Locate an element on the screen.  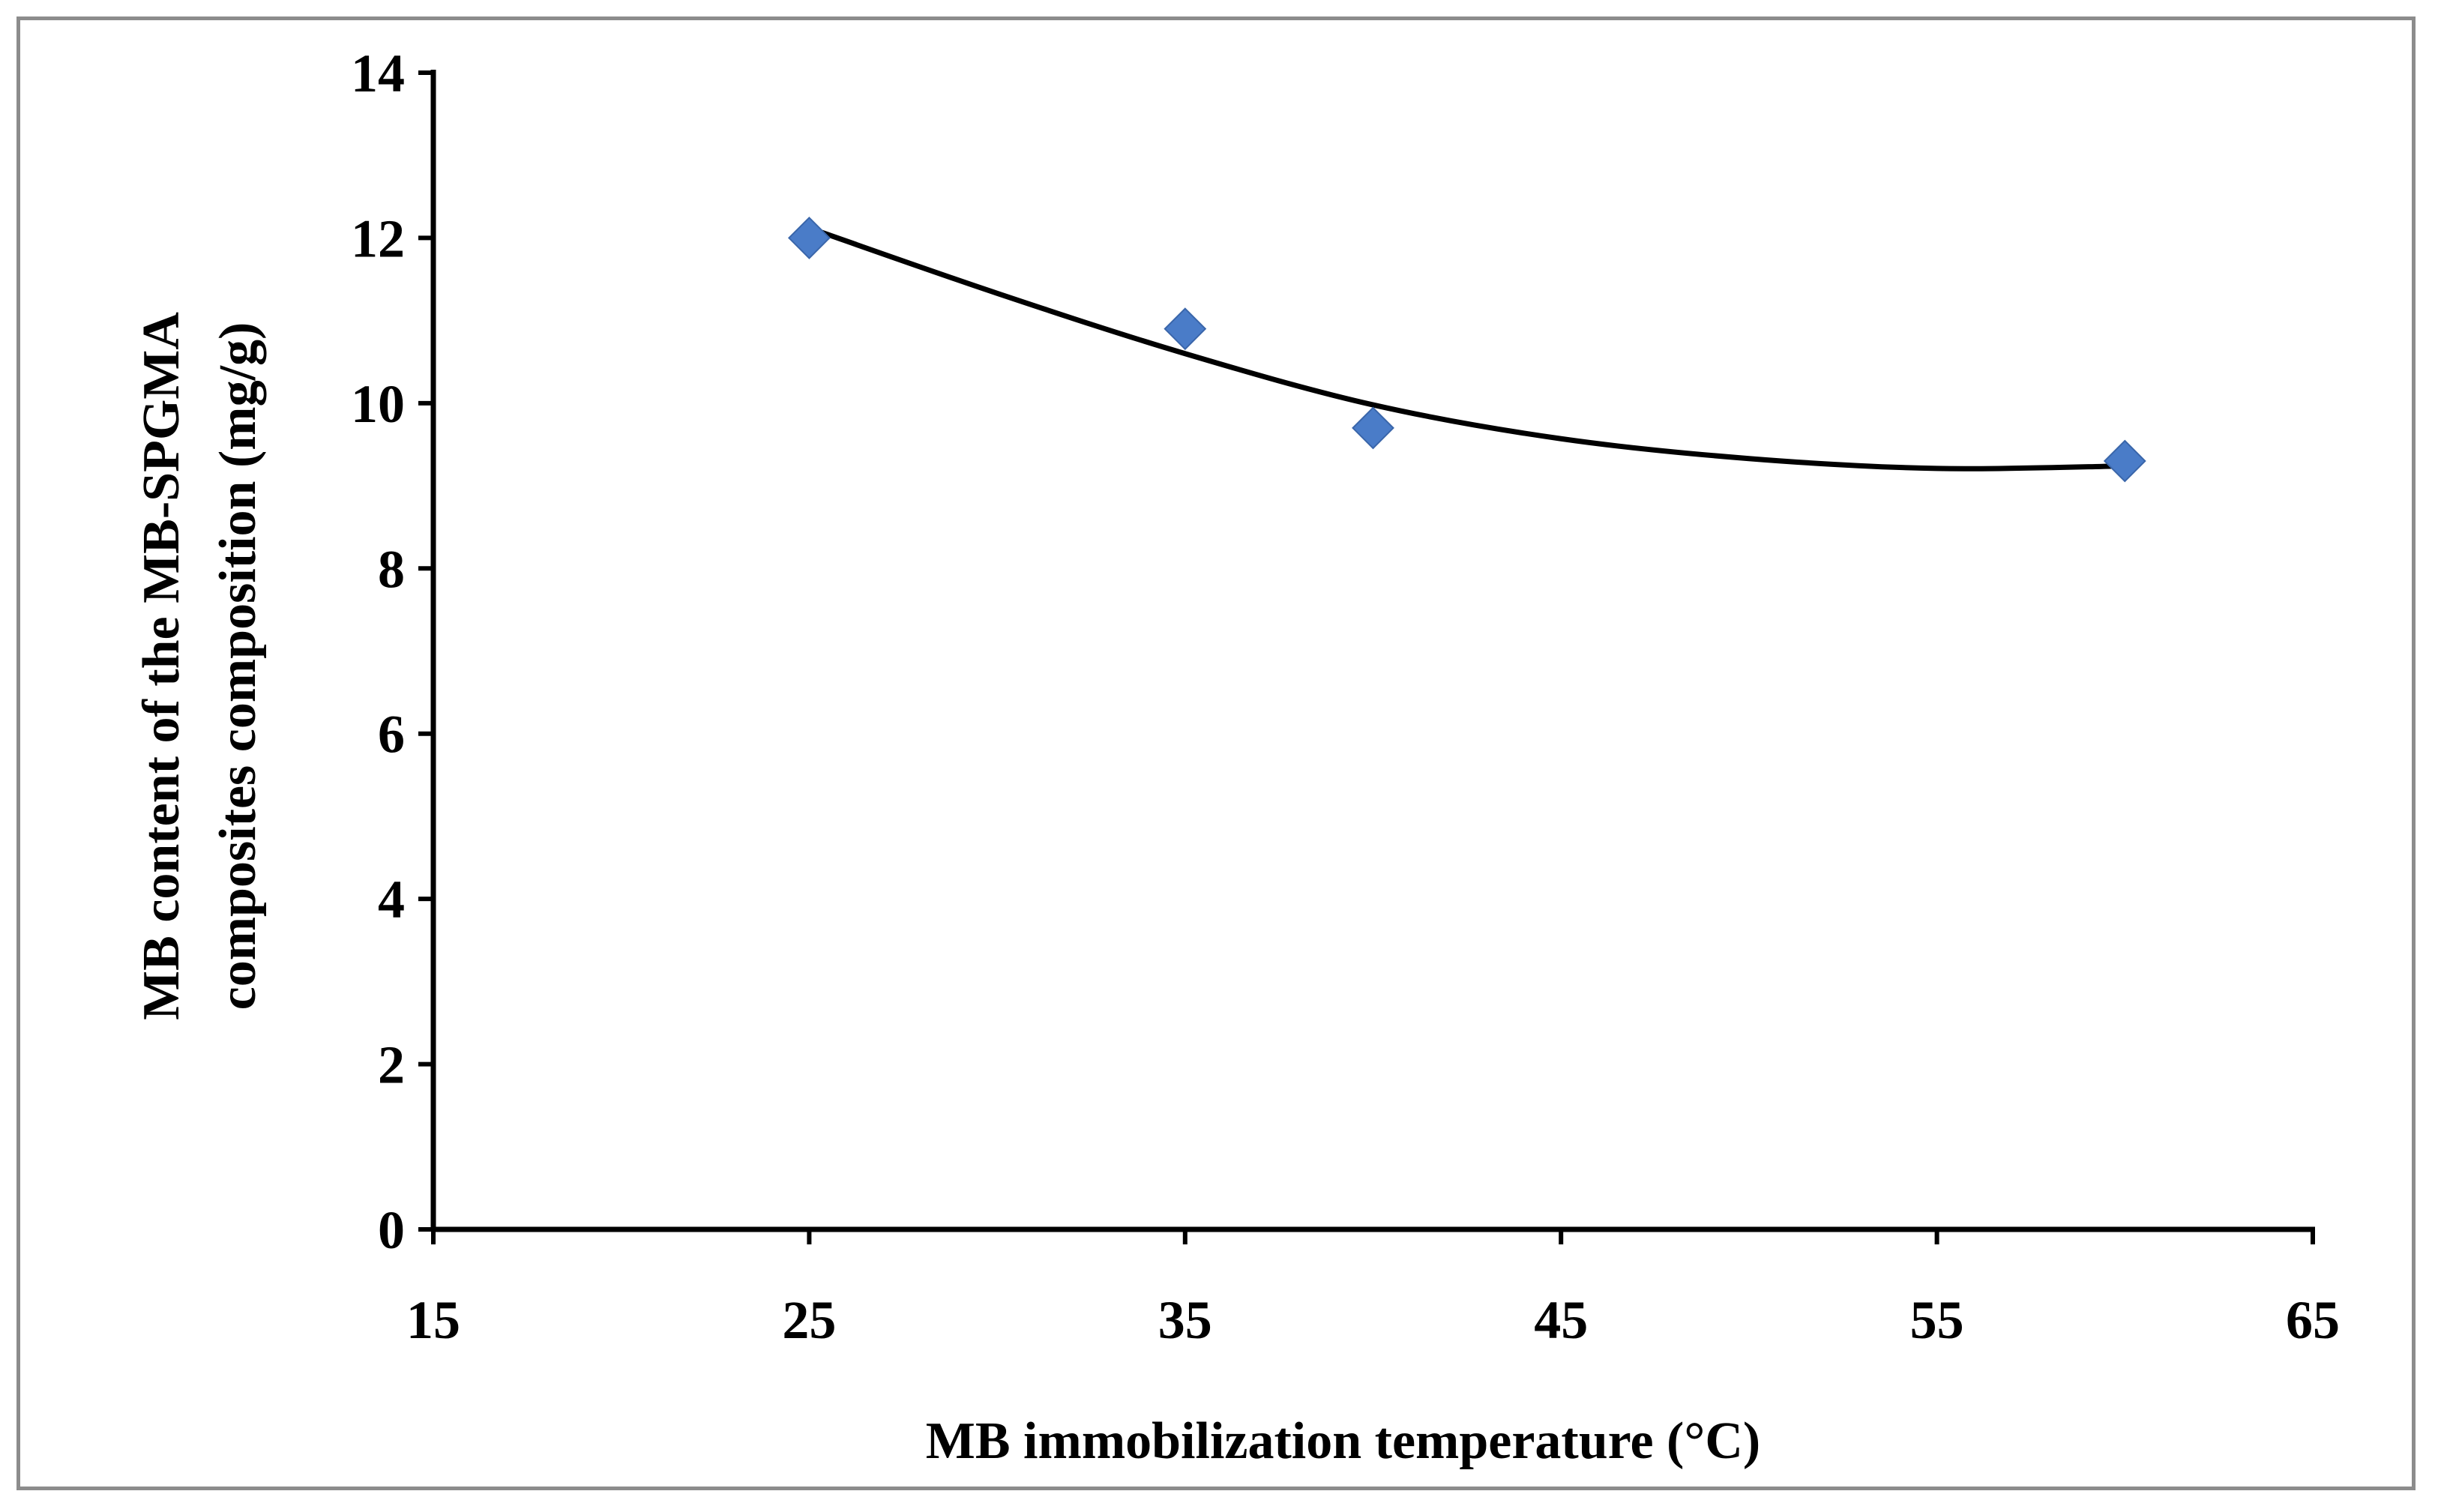
y-tick-label: 0 is located at coordinates (391, 1230).